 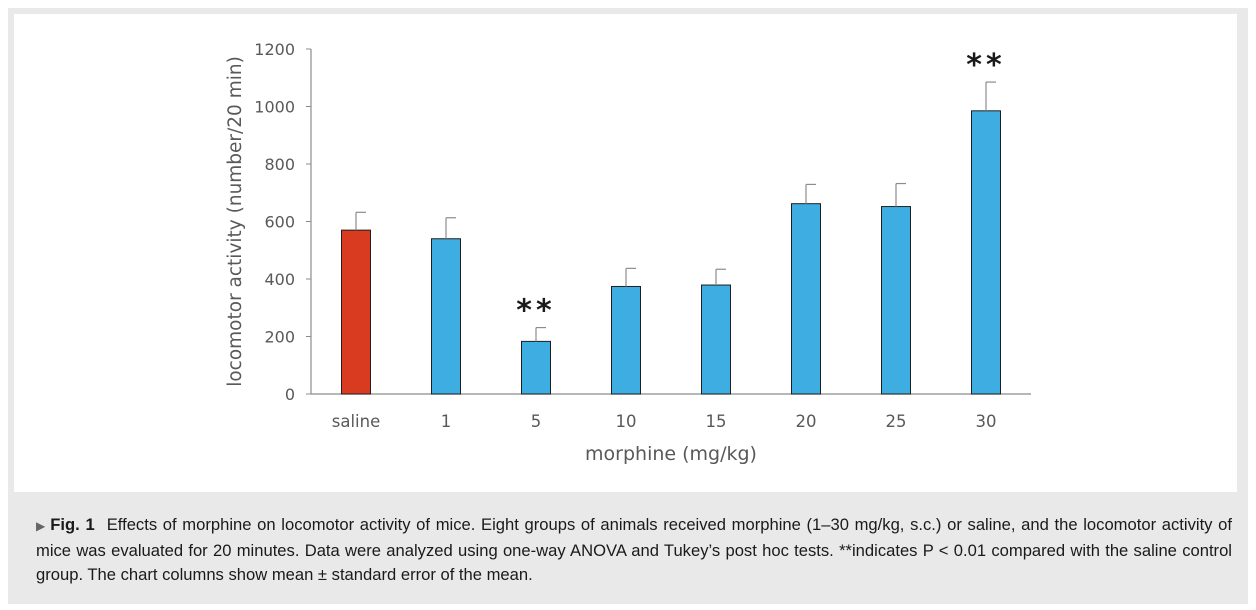 What do you see at coordinates (671, 454) in the screenshot?
I see `x-axis-title: morphine (mg/kg)` at bounding box center [671, 454].